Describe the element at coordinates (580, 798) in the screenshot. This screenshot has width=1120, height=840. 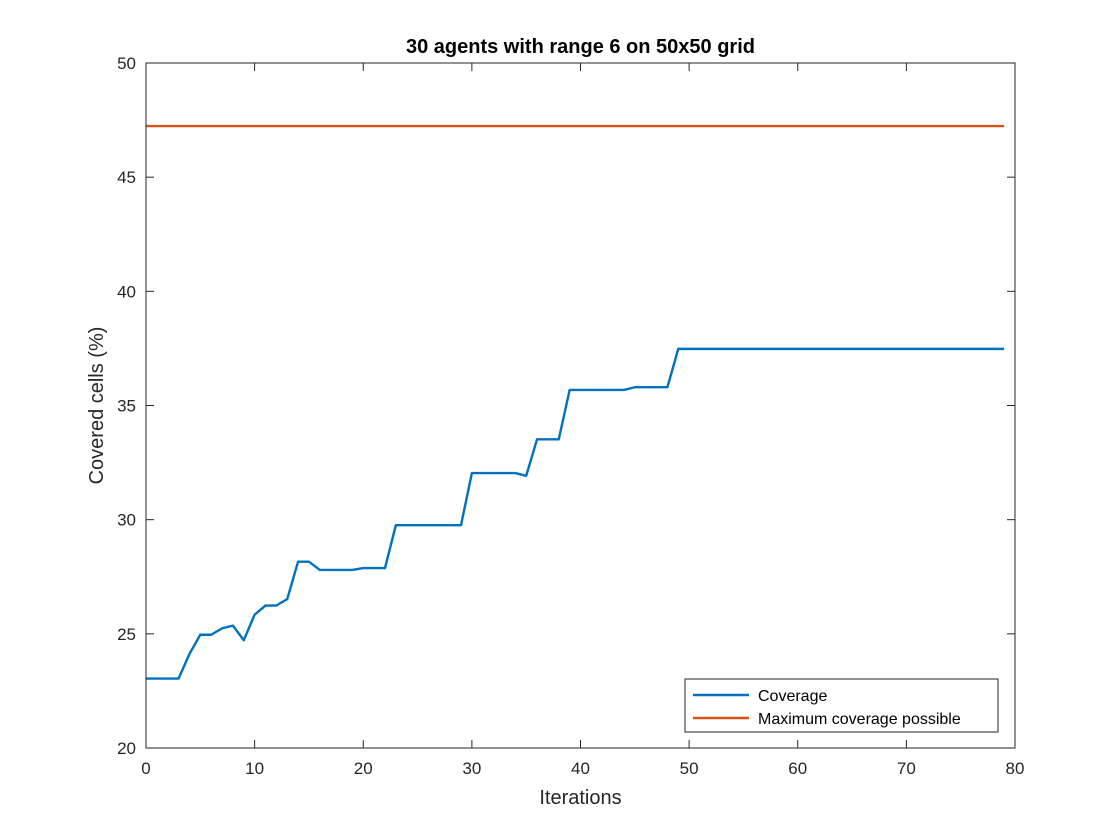
I see `x-axis-label: Iterations` at that location.